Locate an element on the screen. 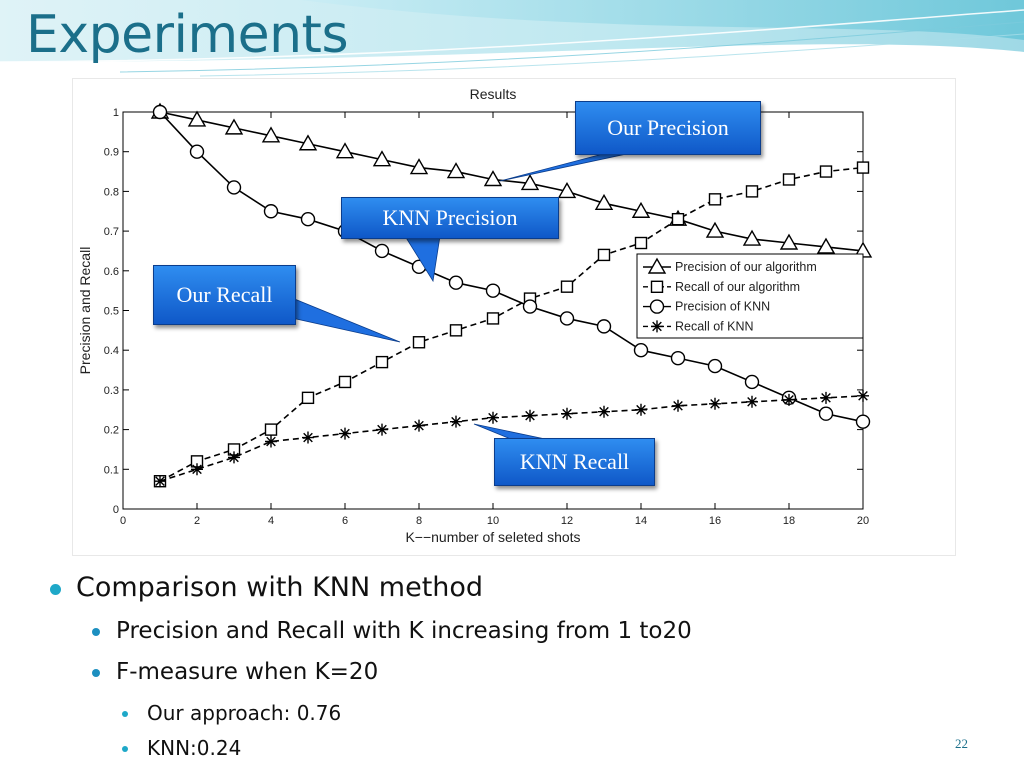 The height and width of the screenshot is (768, 1024). legend-label: Recall of KNN is located at coordinates (714, 326).